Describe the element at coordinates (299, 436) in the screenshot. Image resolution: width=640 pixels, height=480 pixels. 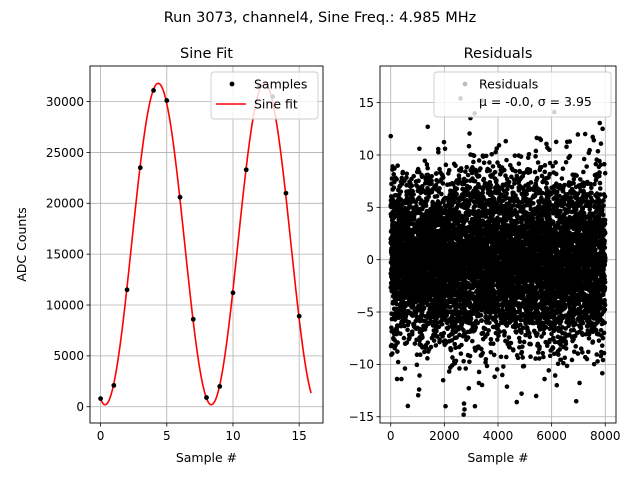
I see `sine-fit-x-tick-label: 15` at that location.